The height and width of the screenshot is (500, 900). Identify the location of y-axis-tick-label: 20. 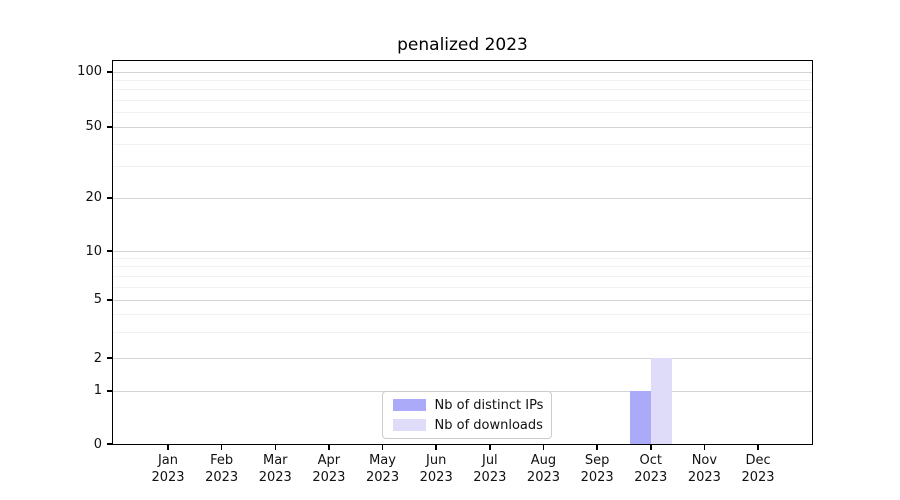
(93, 198).